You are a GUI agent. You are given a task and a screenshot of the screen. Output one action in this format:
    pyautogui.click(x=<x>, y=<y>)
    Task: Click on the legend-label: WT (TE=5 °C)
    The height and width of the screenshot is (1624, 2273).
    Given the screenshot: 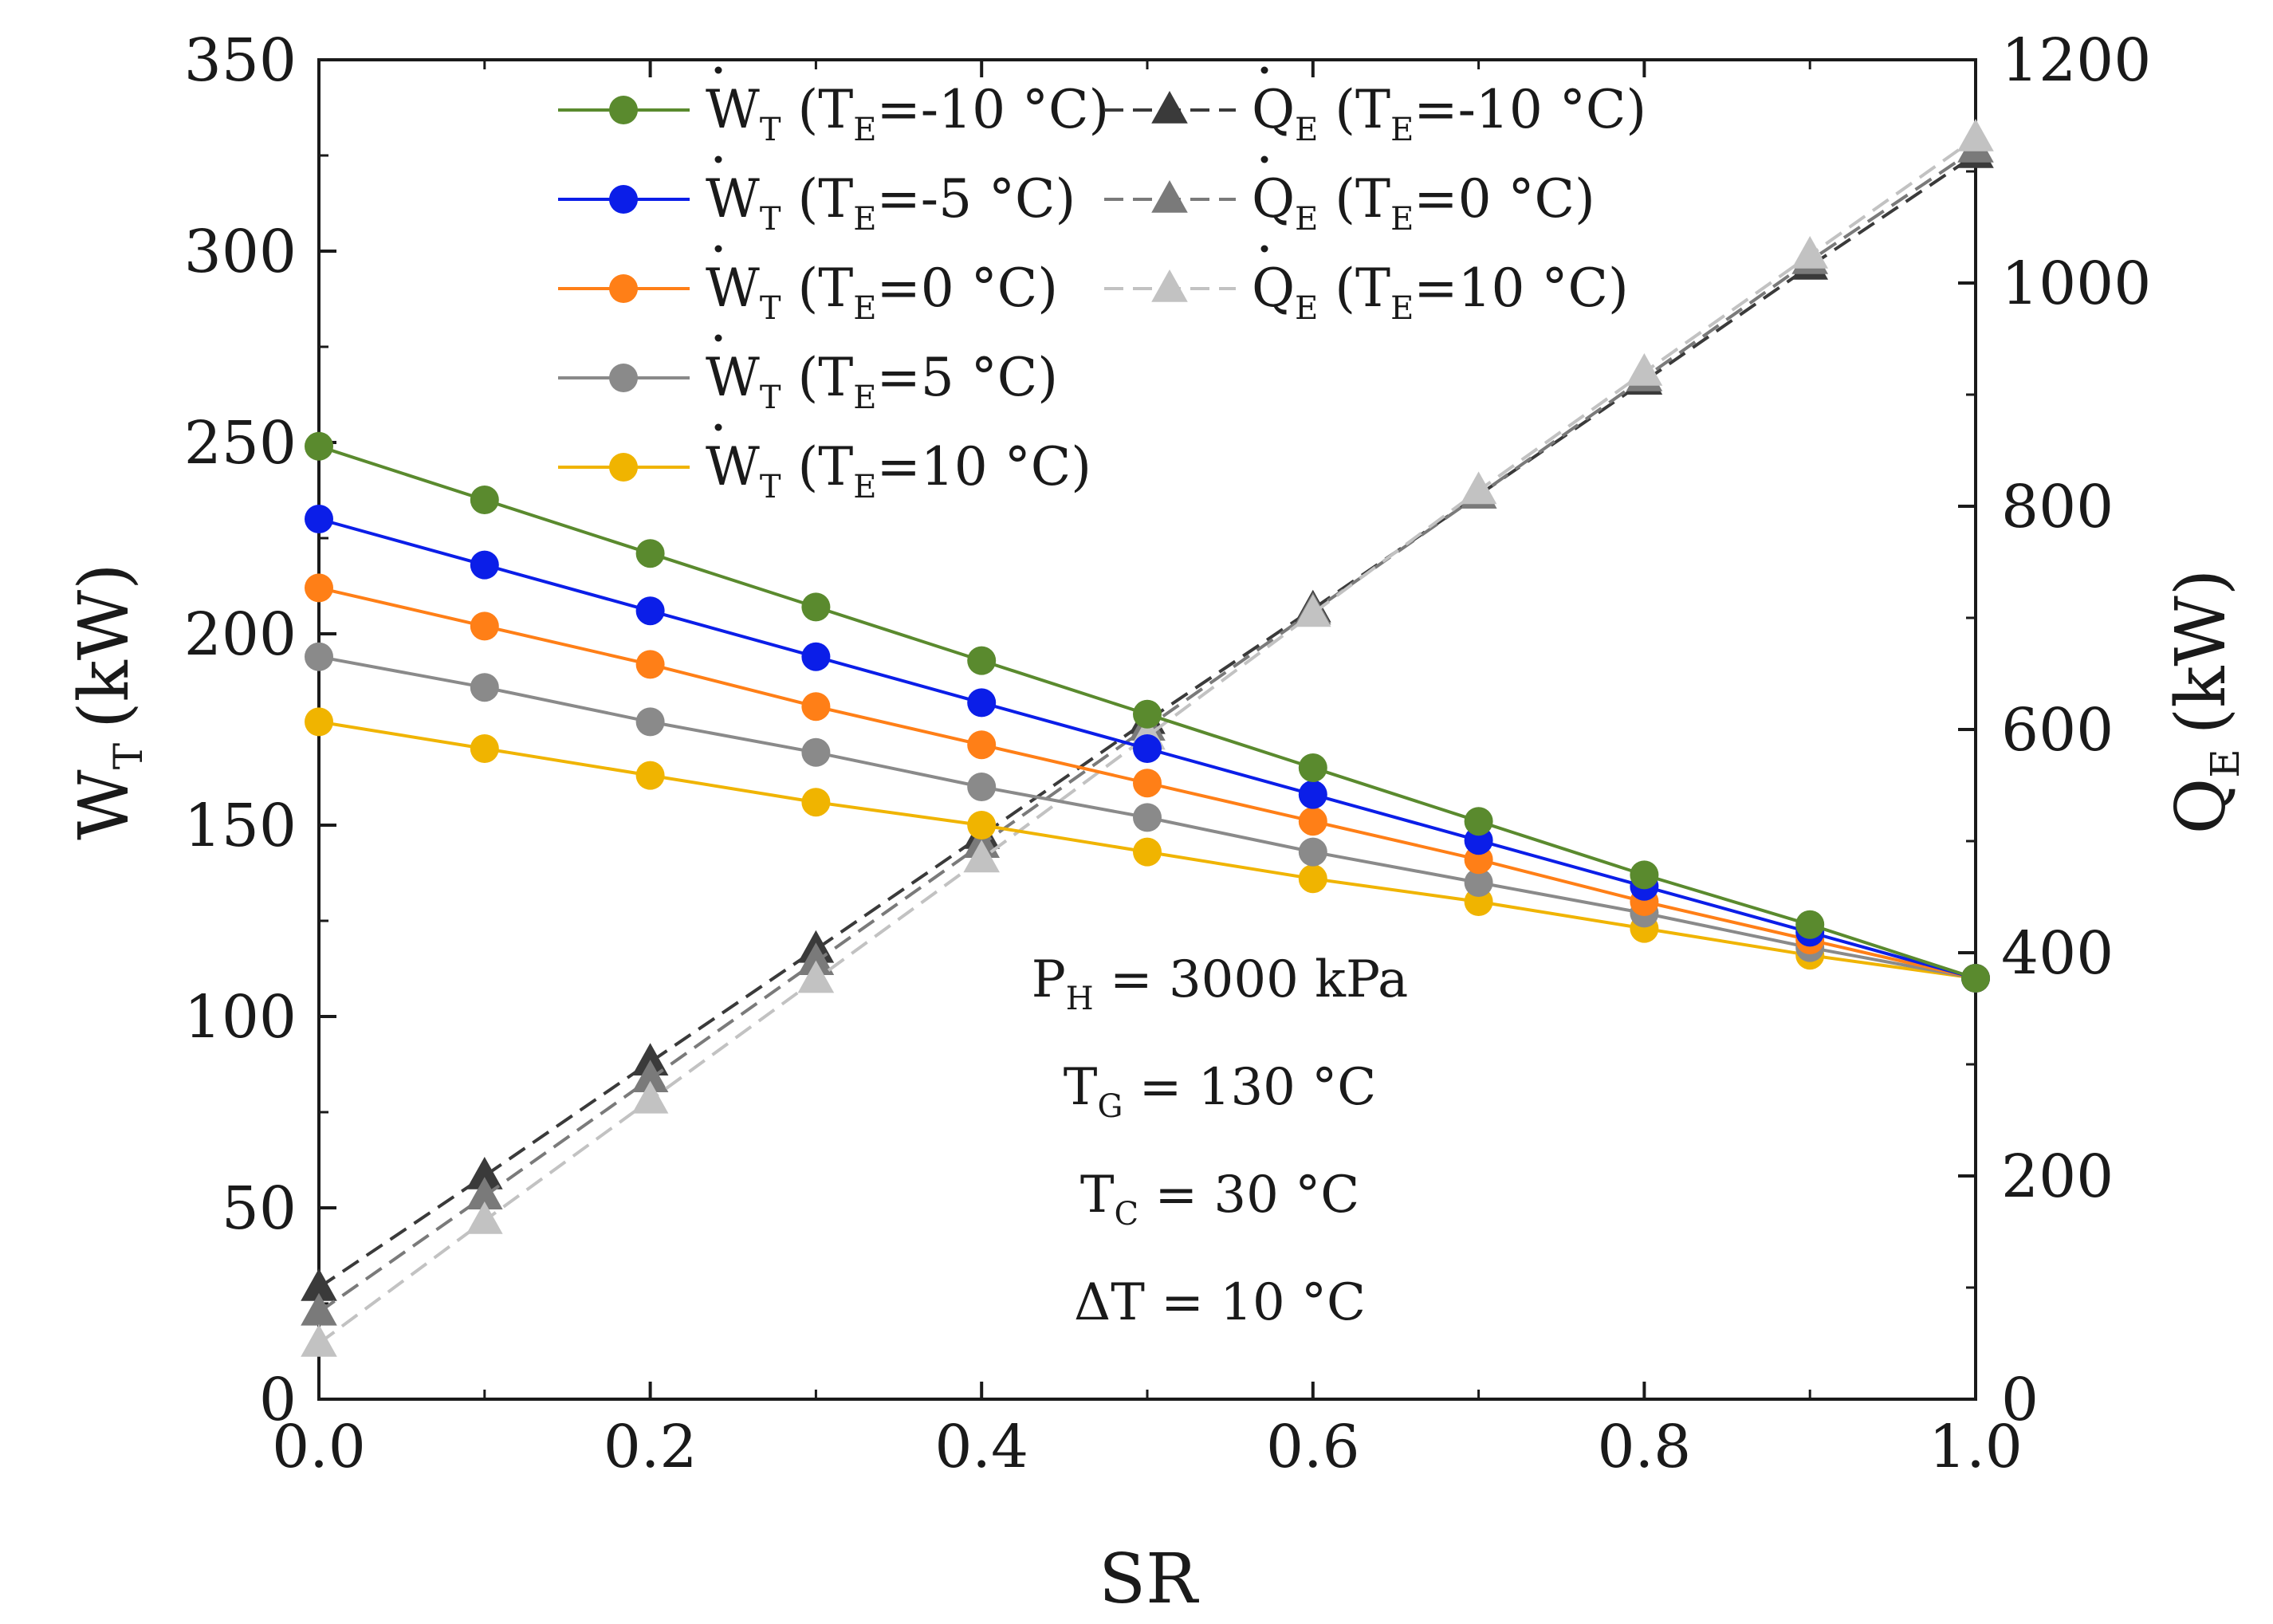 What is the action you would take?
    pyautogui.click(x=882, y=382)
    